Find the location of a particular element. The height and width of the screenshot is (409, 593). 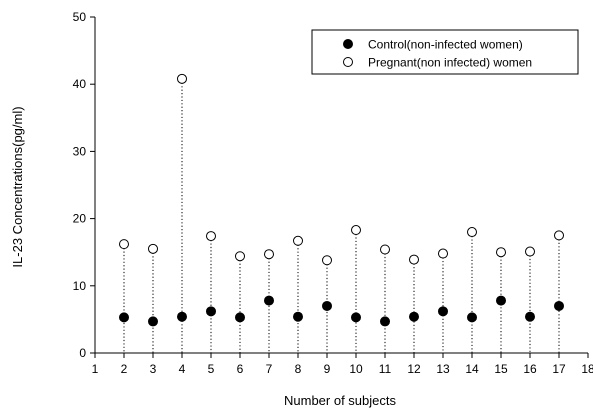

x-tick-label: 14 is located at coordinates (472, 369).